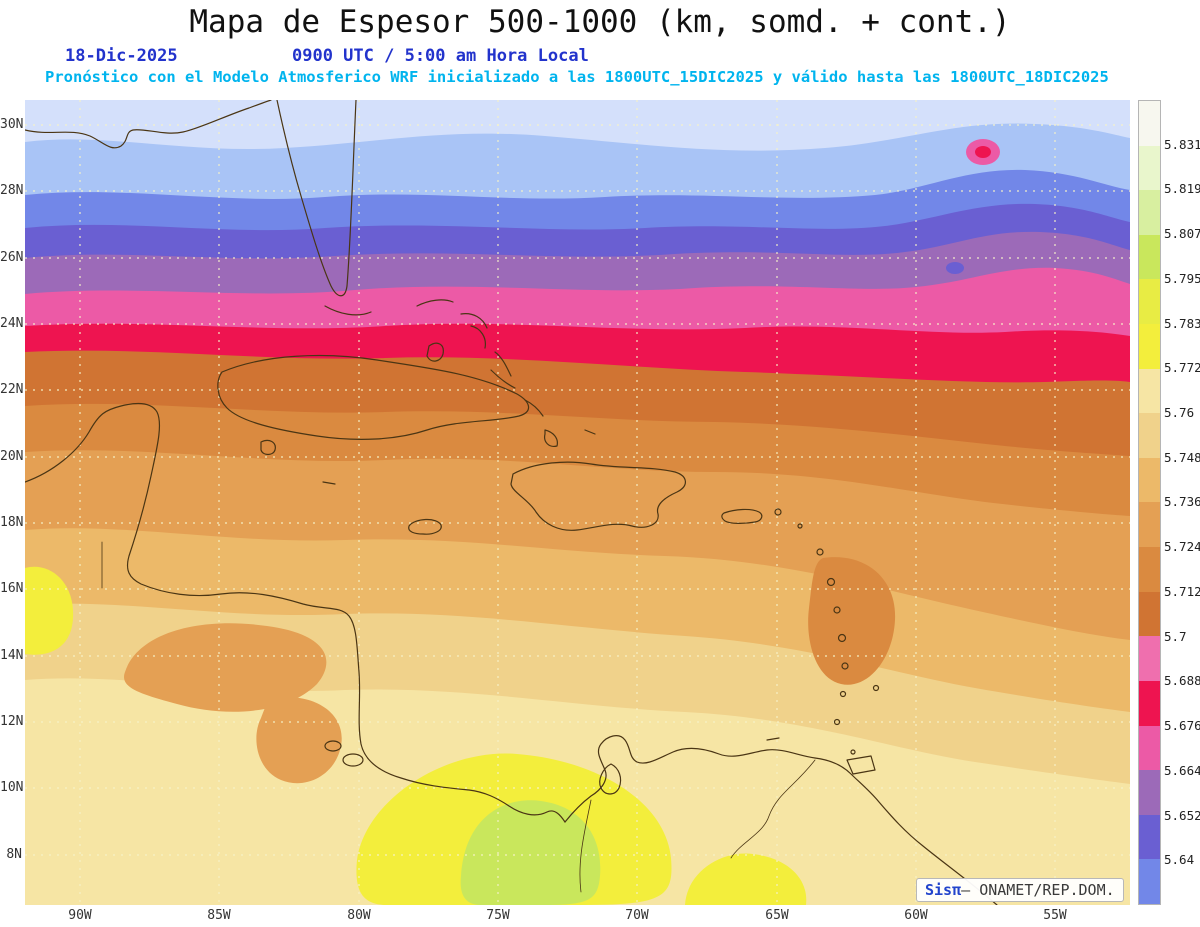 Image resolution: width=1200 pixels, height=927 pixels. What do you see at coordinates (506, 373) in the screenshot?
I see `coastline-bahamas` at bounding box center [506, 373].